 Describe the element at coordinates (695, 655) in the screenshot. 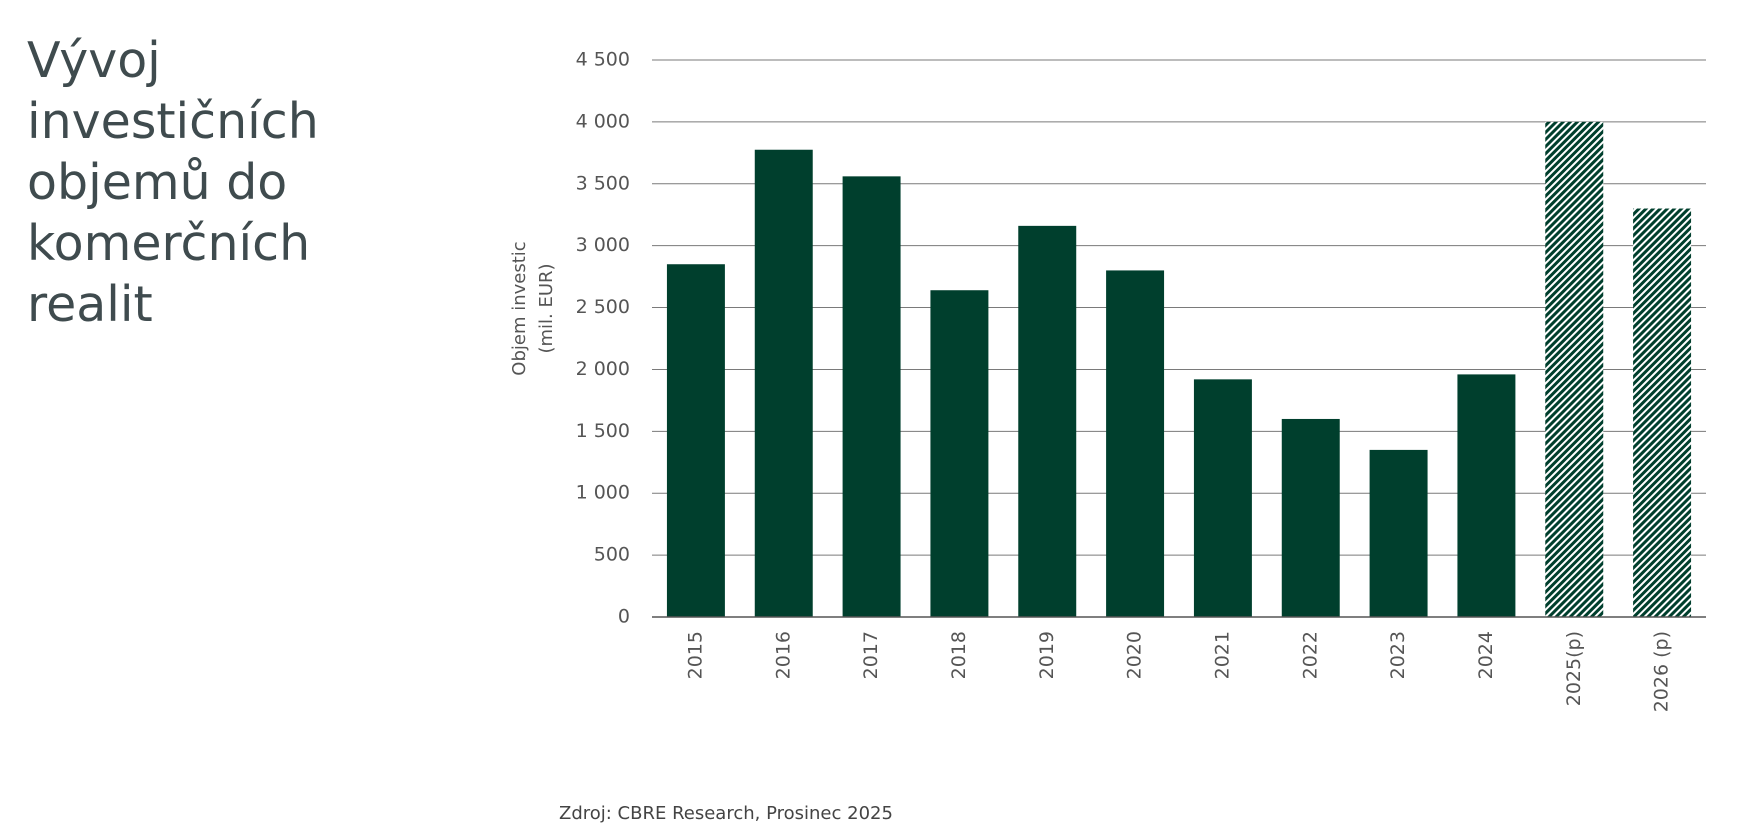

I see `x-tick-label: 2015` at that location.